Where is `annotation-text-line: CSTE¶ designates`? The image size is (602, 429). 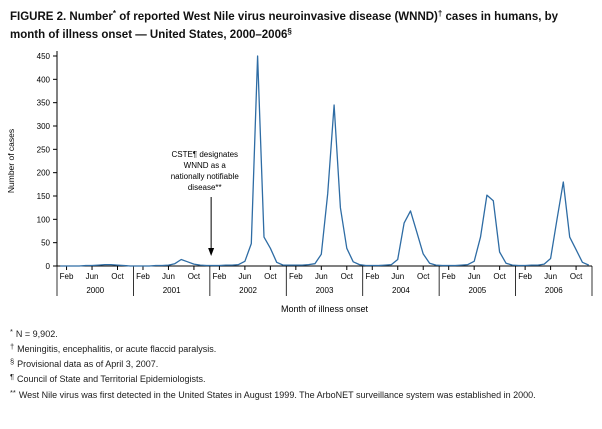 annotation-text-line: CSTE¶ designates is located at coordinates (204, 154).